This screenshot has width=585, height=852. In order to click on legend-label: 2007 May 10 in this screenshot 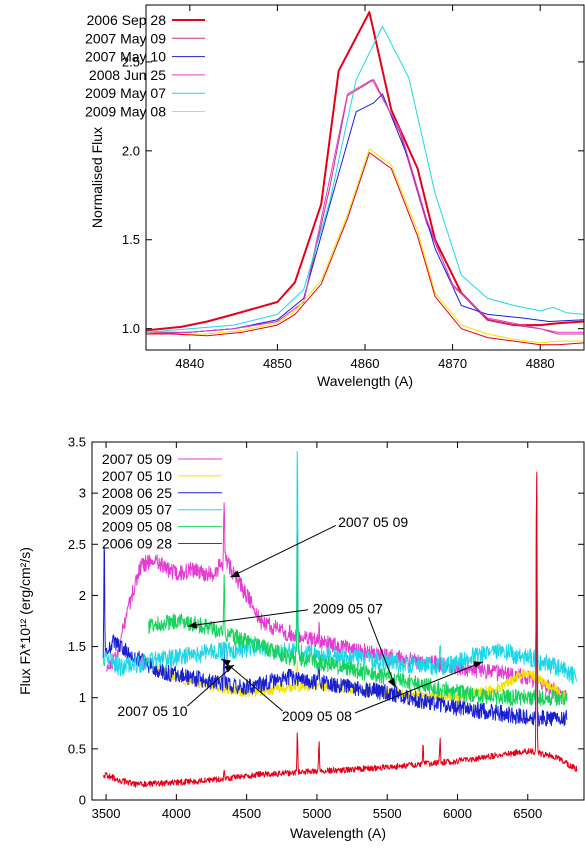, I will do `click(125, 57)`.